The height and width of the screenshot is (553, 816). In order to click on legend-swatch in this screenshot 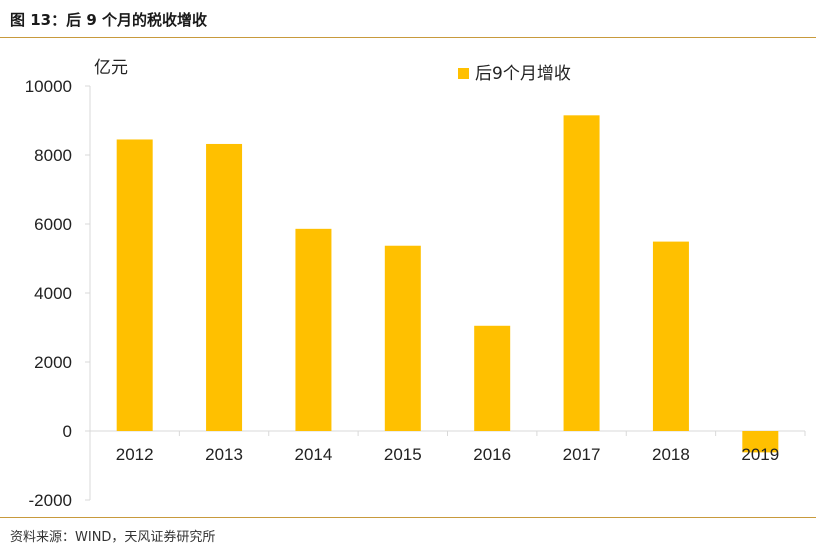, I will do `click(463, 73)`.